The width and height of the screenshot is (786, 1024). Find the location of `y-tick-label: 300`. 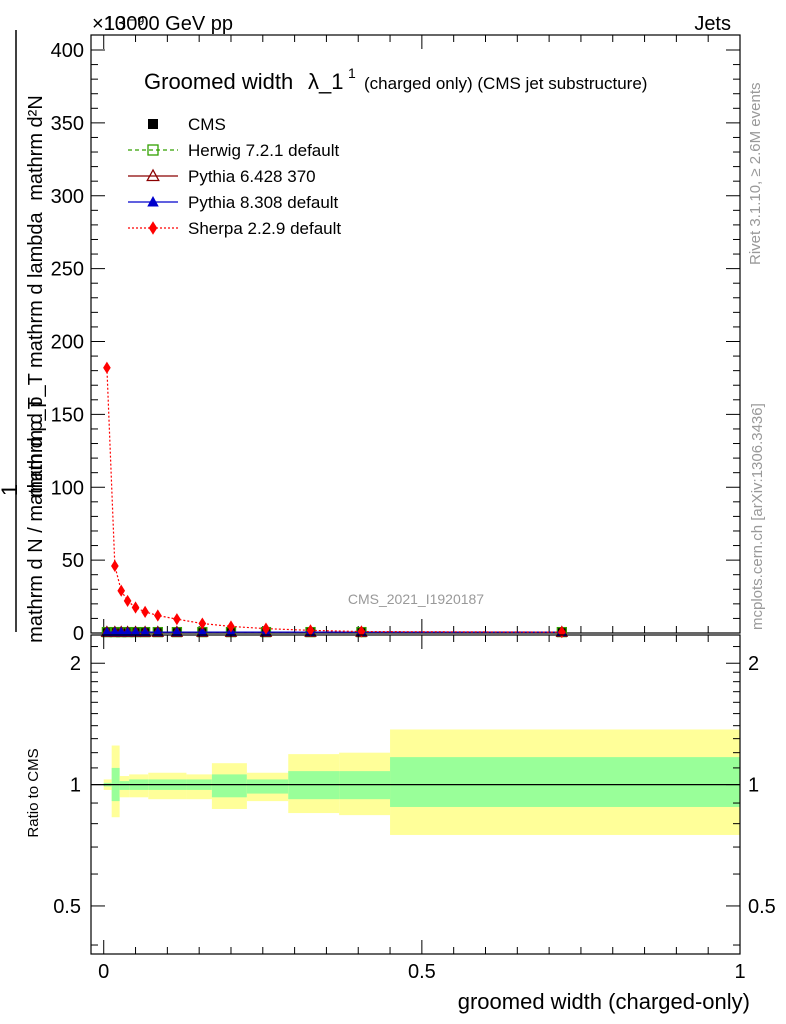

y-tick-label: 300 is located at coordinates (67, 197).